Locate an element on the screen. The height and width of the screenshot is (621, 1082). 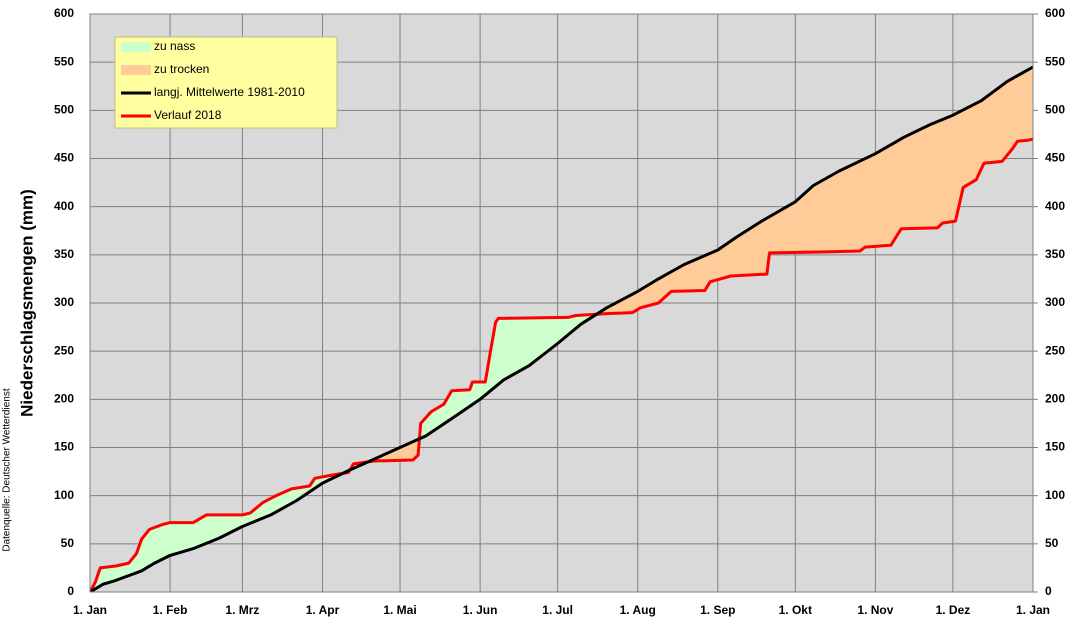
x-tick-label: 1. Jun is located at coordinates (480, 610).